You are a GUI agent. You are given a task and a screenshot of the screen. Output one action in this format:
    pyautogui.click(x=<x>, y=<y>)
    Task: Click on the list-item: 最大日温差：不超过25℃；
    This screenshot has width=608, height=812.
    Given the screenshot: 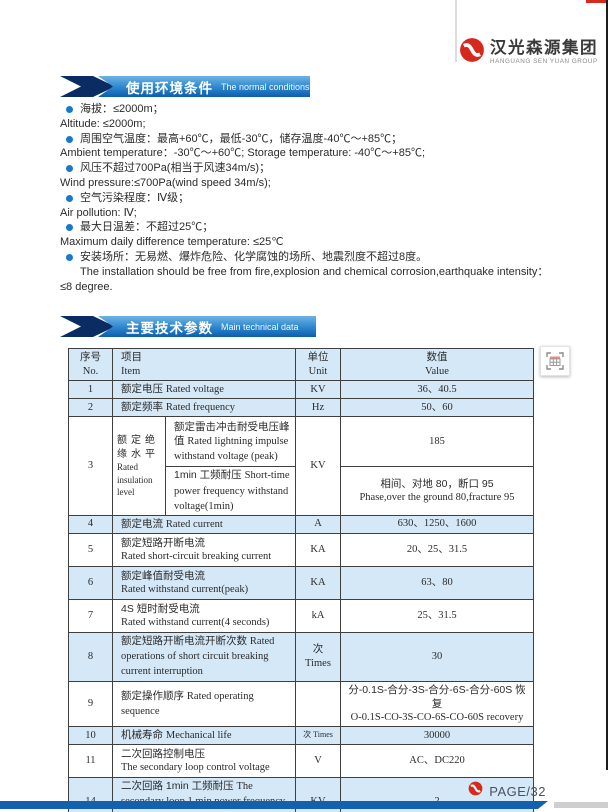 What is the action you would take?
    pyautogui.click(x=306, y=227)
    